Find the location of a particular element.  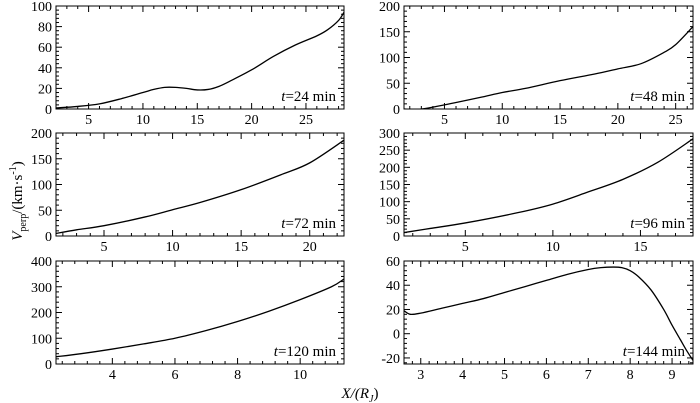

panel-time-label: t=48 min is located at coordinates (657, 97).